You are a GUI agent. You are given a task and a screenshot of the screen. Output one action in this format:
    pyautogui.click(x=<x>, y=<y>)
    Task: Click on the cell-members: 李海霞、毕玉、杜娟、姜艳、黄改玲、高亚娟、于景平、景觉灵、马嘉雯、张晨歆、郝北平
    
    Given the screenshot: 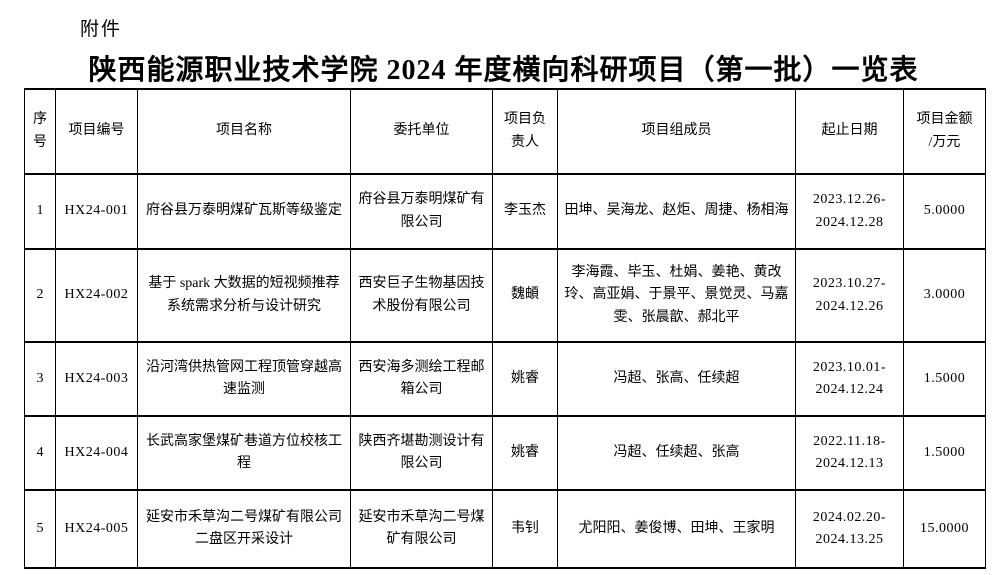 What is the action you would take?
    pyautogui.click(x=676, y=295)
    